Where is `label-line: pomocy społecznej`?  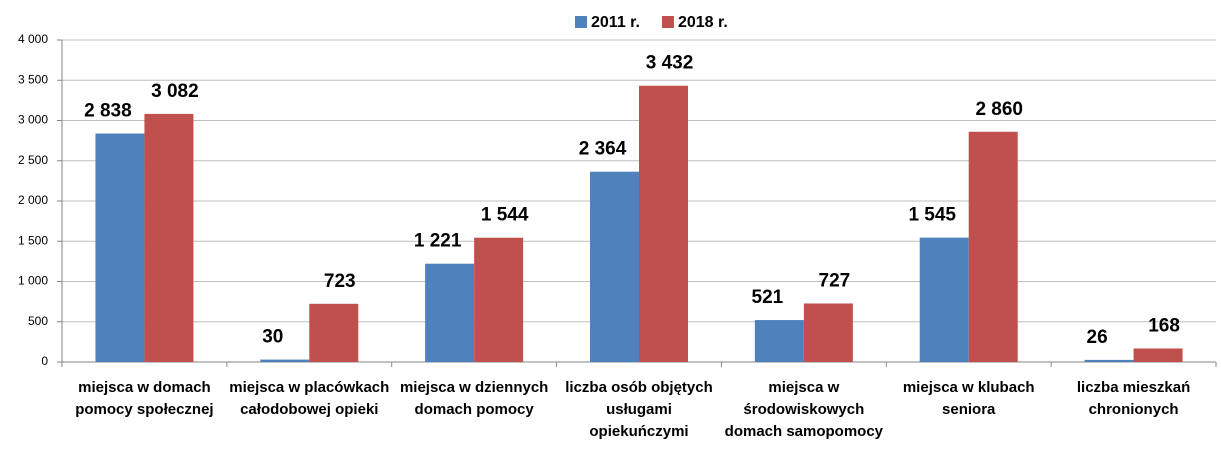 label-line: pomocy społecznej is located at coordinates (144, 409).